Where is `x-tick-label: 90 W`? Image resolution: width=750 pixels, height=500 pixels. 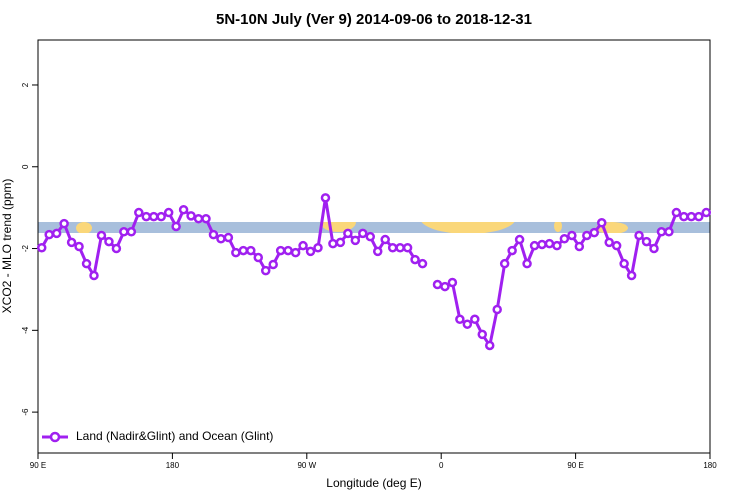 x-tick-label: 90 W is located at coordinates (306, 465).